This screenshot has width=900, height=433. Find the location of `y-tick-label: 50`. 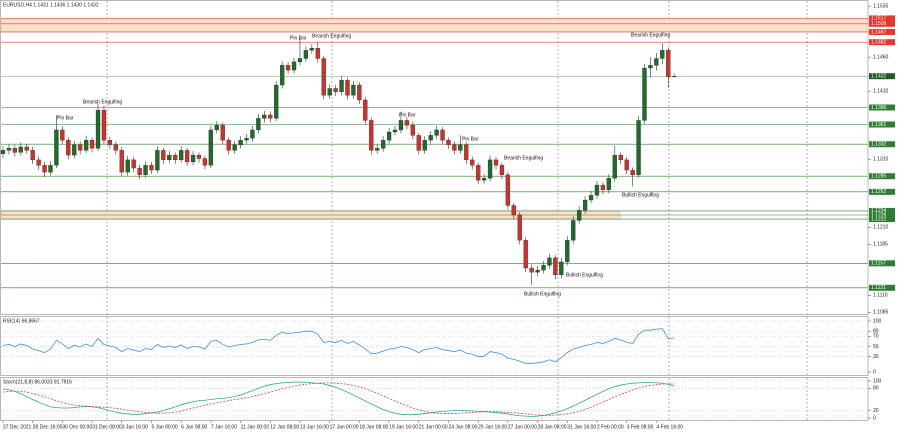

y-tick-label: 50 is located at coordinates (876, 347).